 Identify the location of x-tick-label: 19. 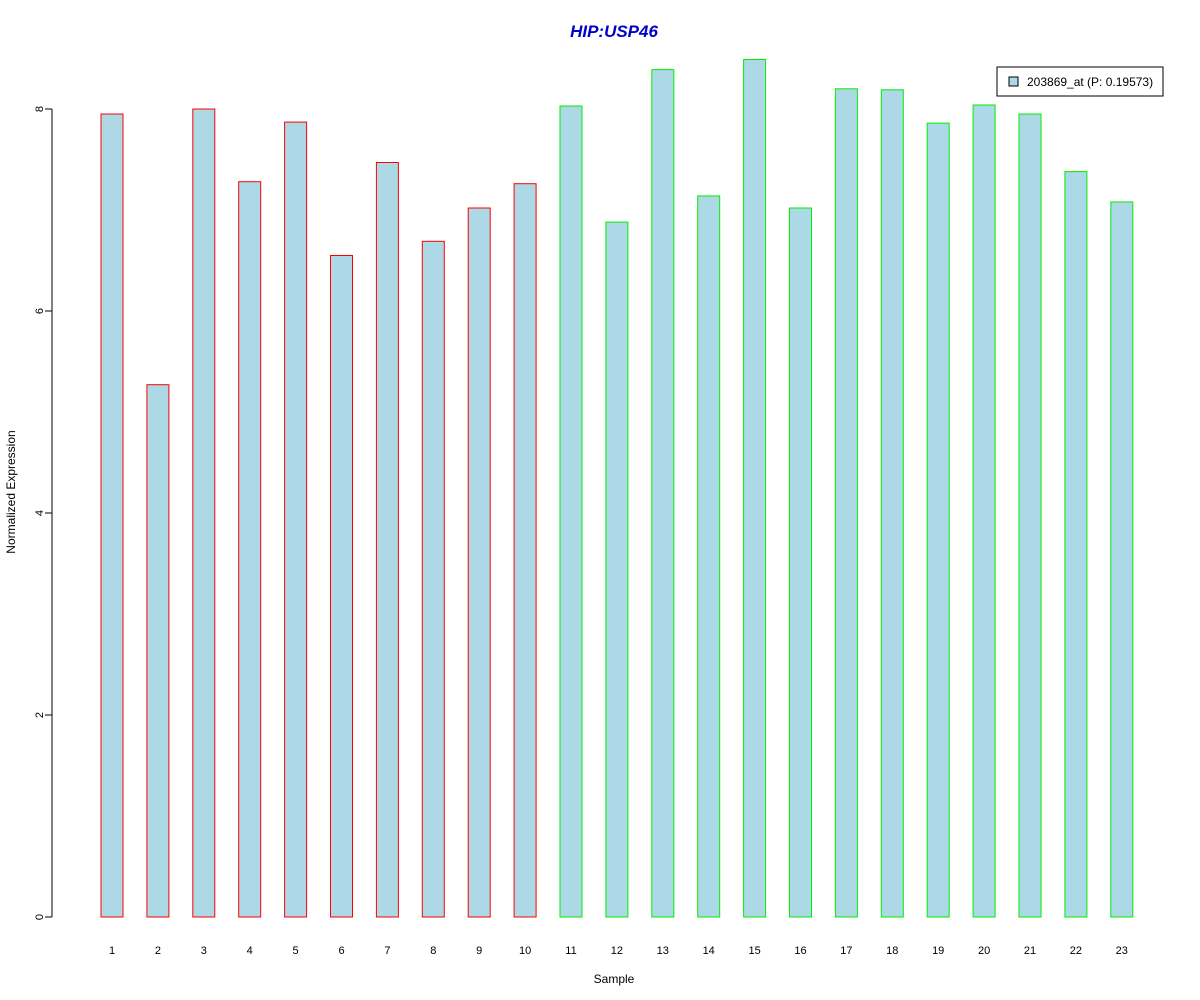
(938, 951).